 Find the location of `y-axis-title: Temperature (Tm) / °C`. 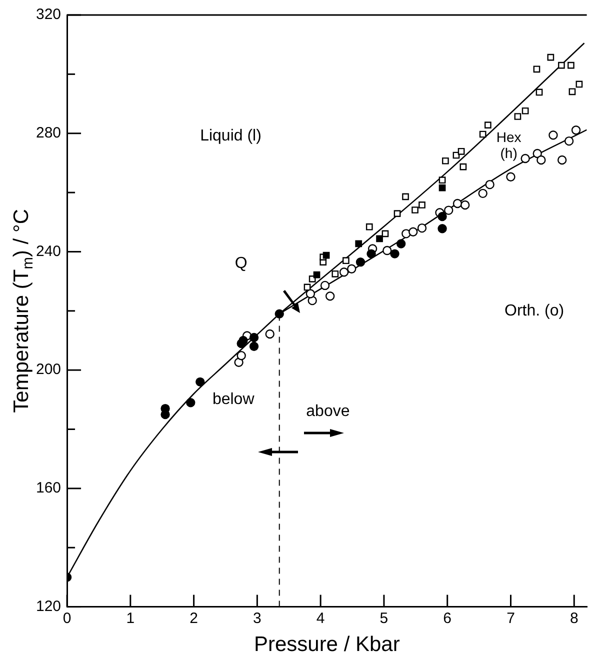

y-axis-title: Temperature (Tm) / °C is located at coordinates (23, 310).